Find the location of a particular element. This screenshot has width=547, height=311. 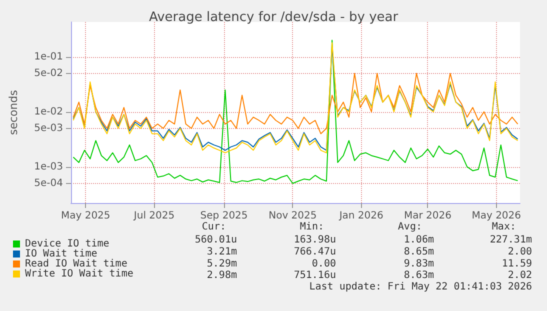

text: 560.01u is located at coordinates (215, 240).